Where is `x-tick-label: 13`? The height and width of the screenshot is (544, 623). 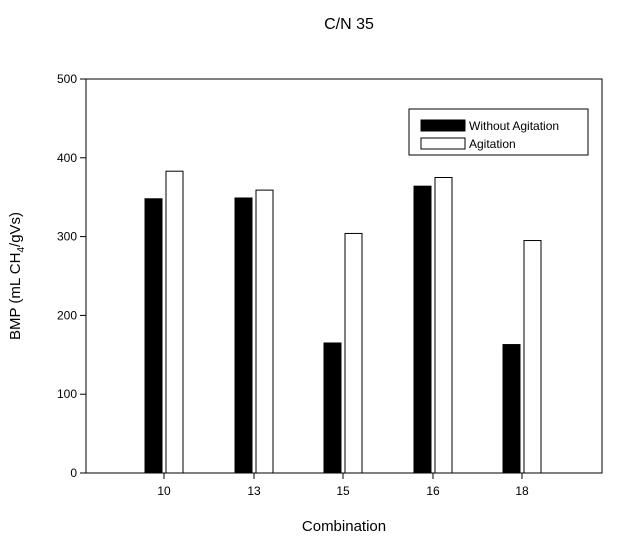
x-tick-label: 13 is located at coordinates (254, 491).